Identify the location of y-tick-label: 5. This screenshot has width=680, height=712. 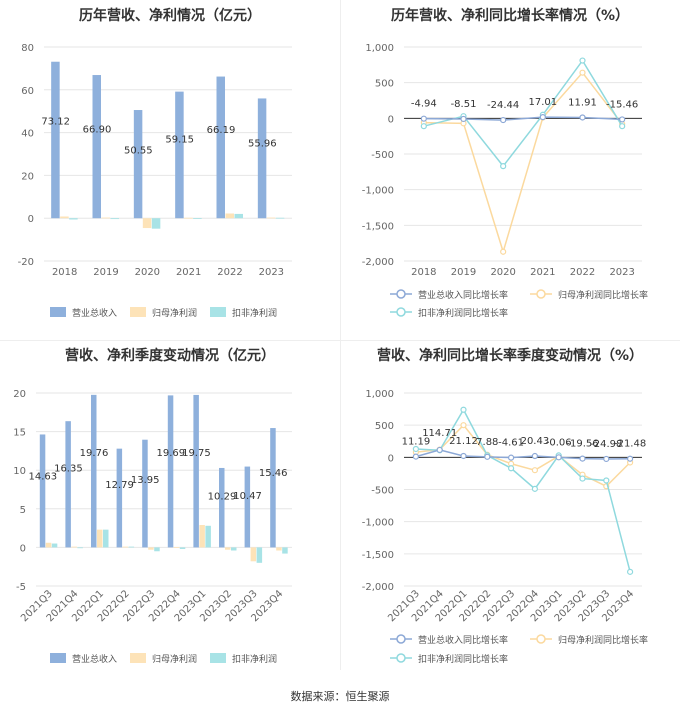
(23, 510).